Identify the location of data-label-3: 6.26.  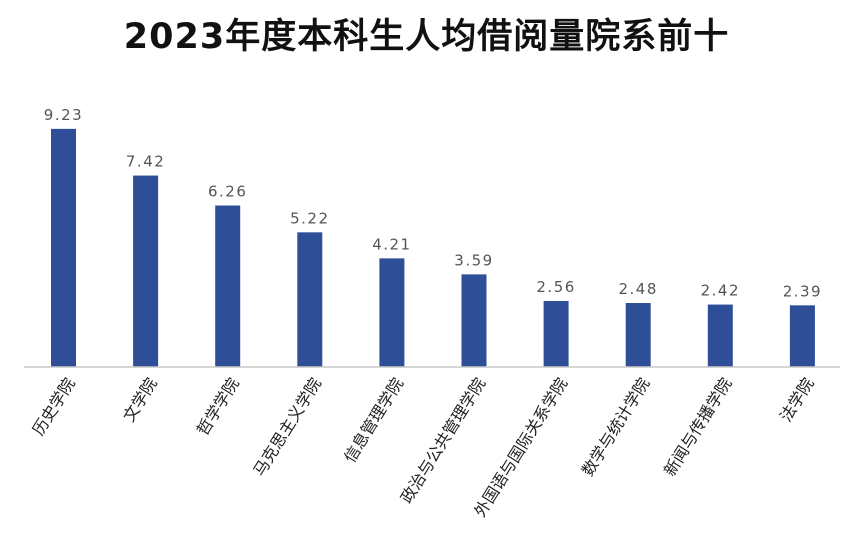
(227, 191).